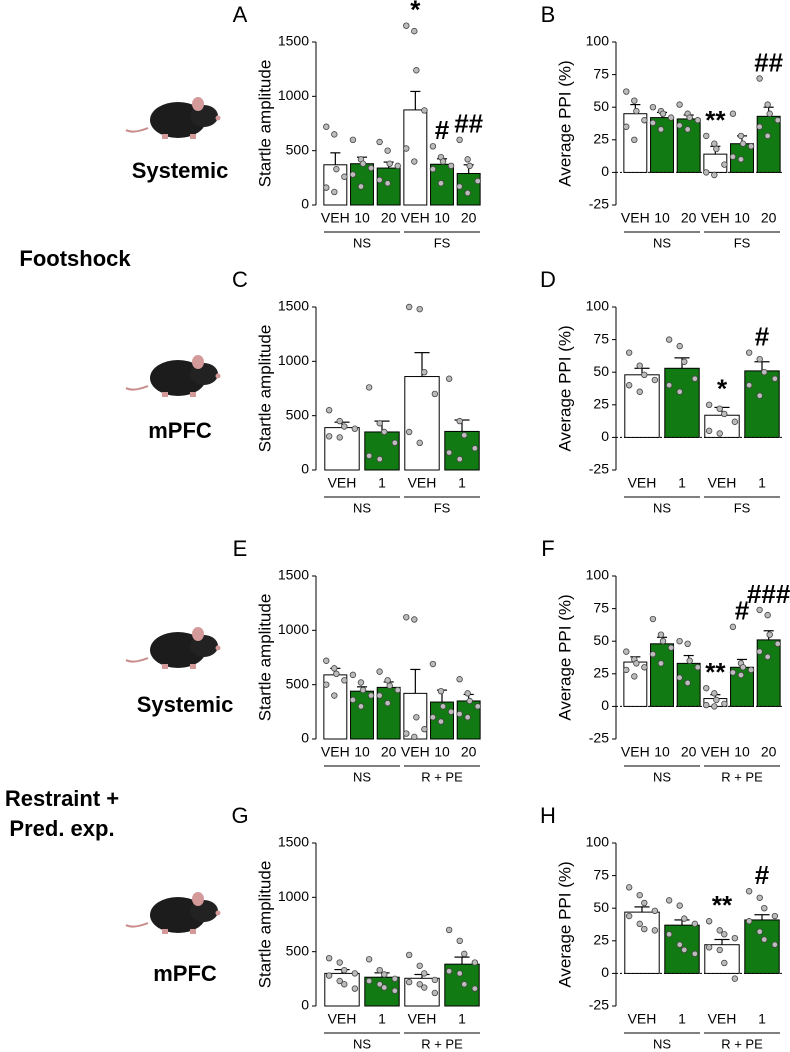 This screenshot has width=790, height=1052. I want to click on y-axis-label: Average PPI (%), so click(564, 657).